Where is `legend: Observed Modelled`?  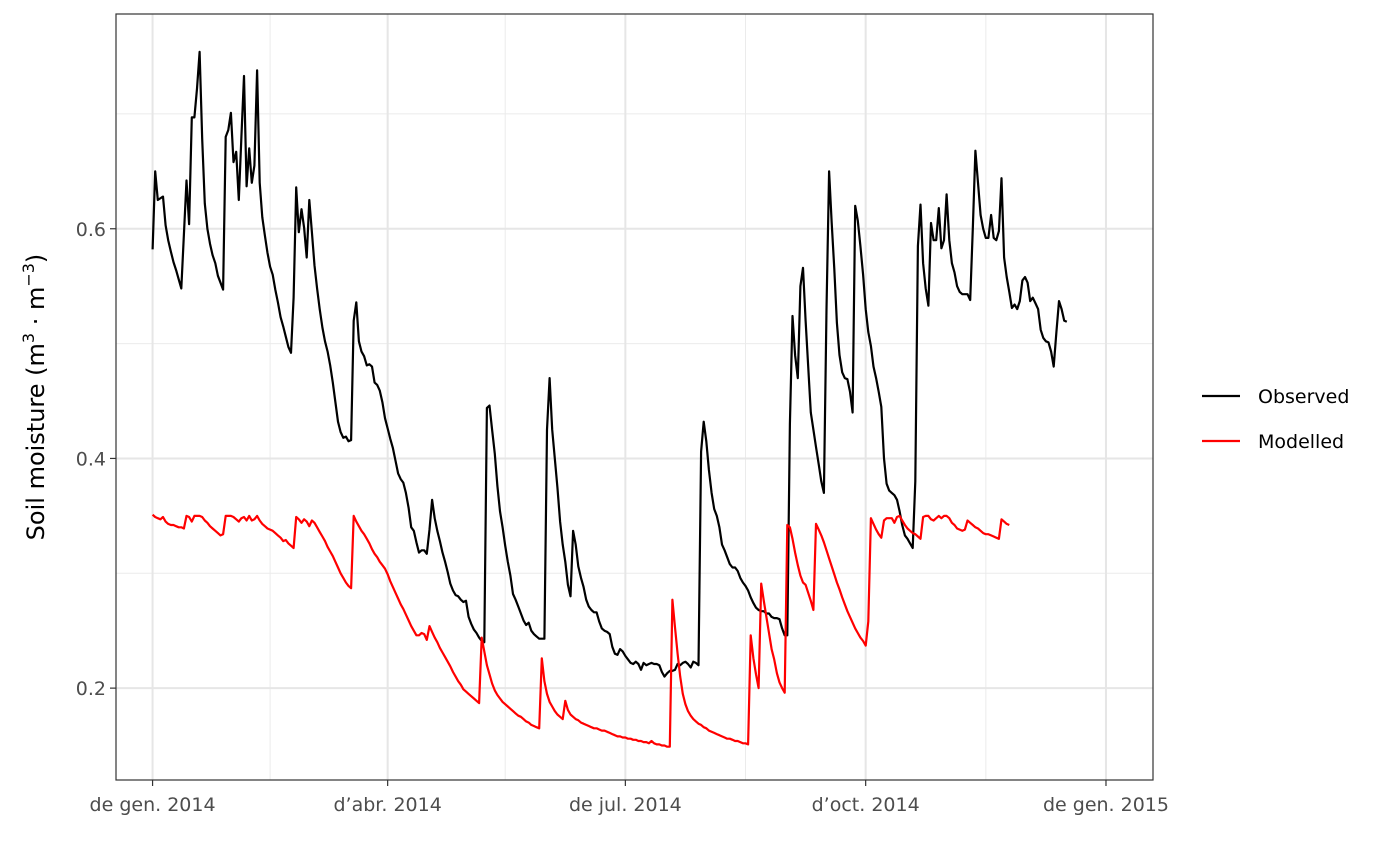
legend: Observed Modelled is located at coordinates (1275, 419).